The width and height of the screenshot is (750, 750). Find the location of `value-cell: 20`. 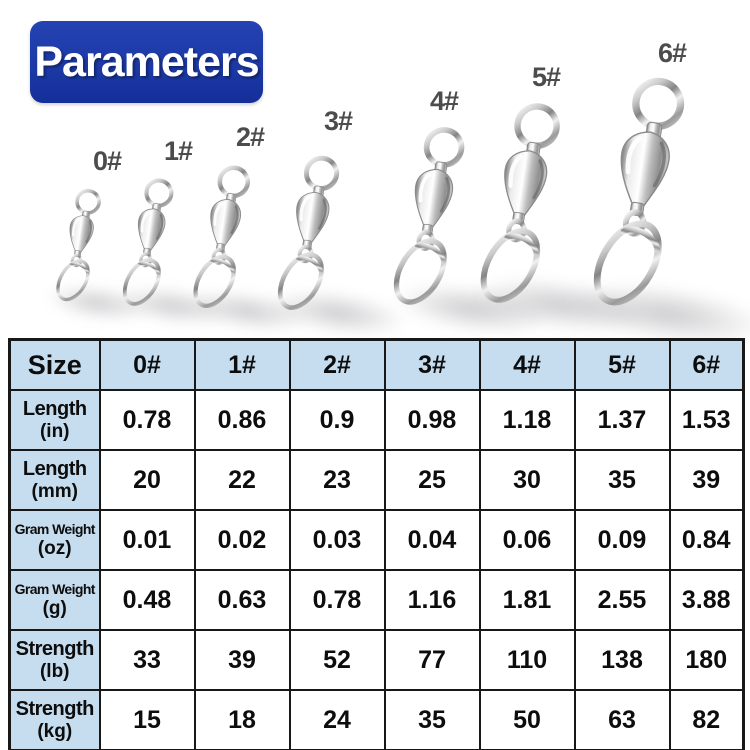

value-cell: 20 is located at coordinates (147, 480).